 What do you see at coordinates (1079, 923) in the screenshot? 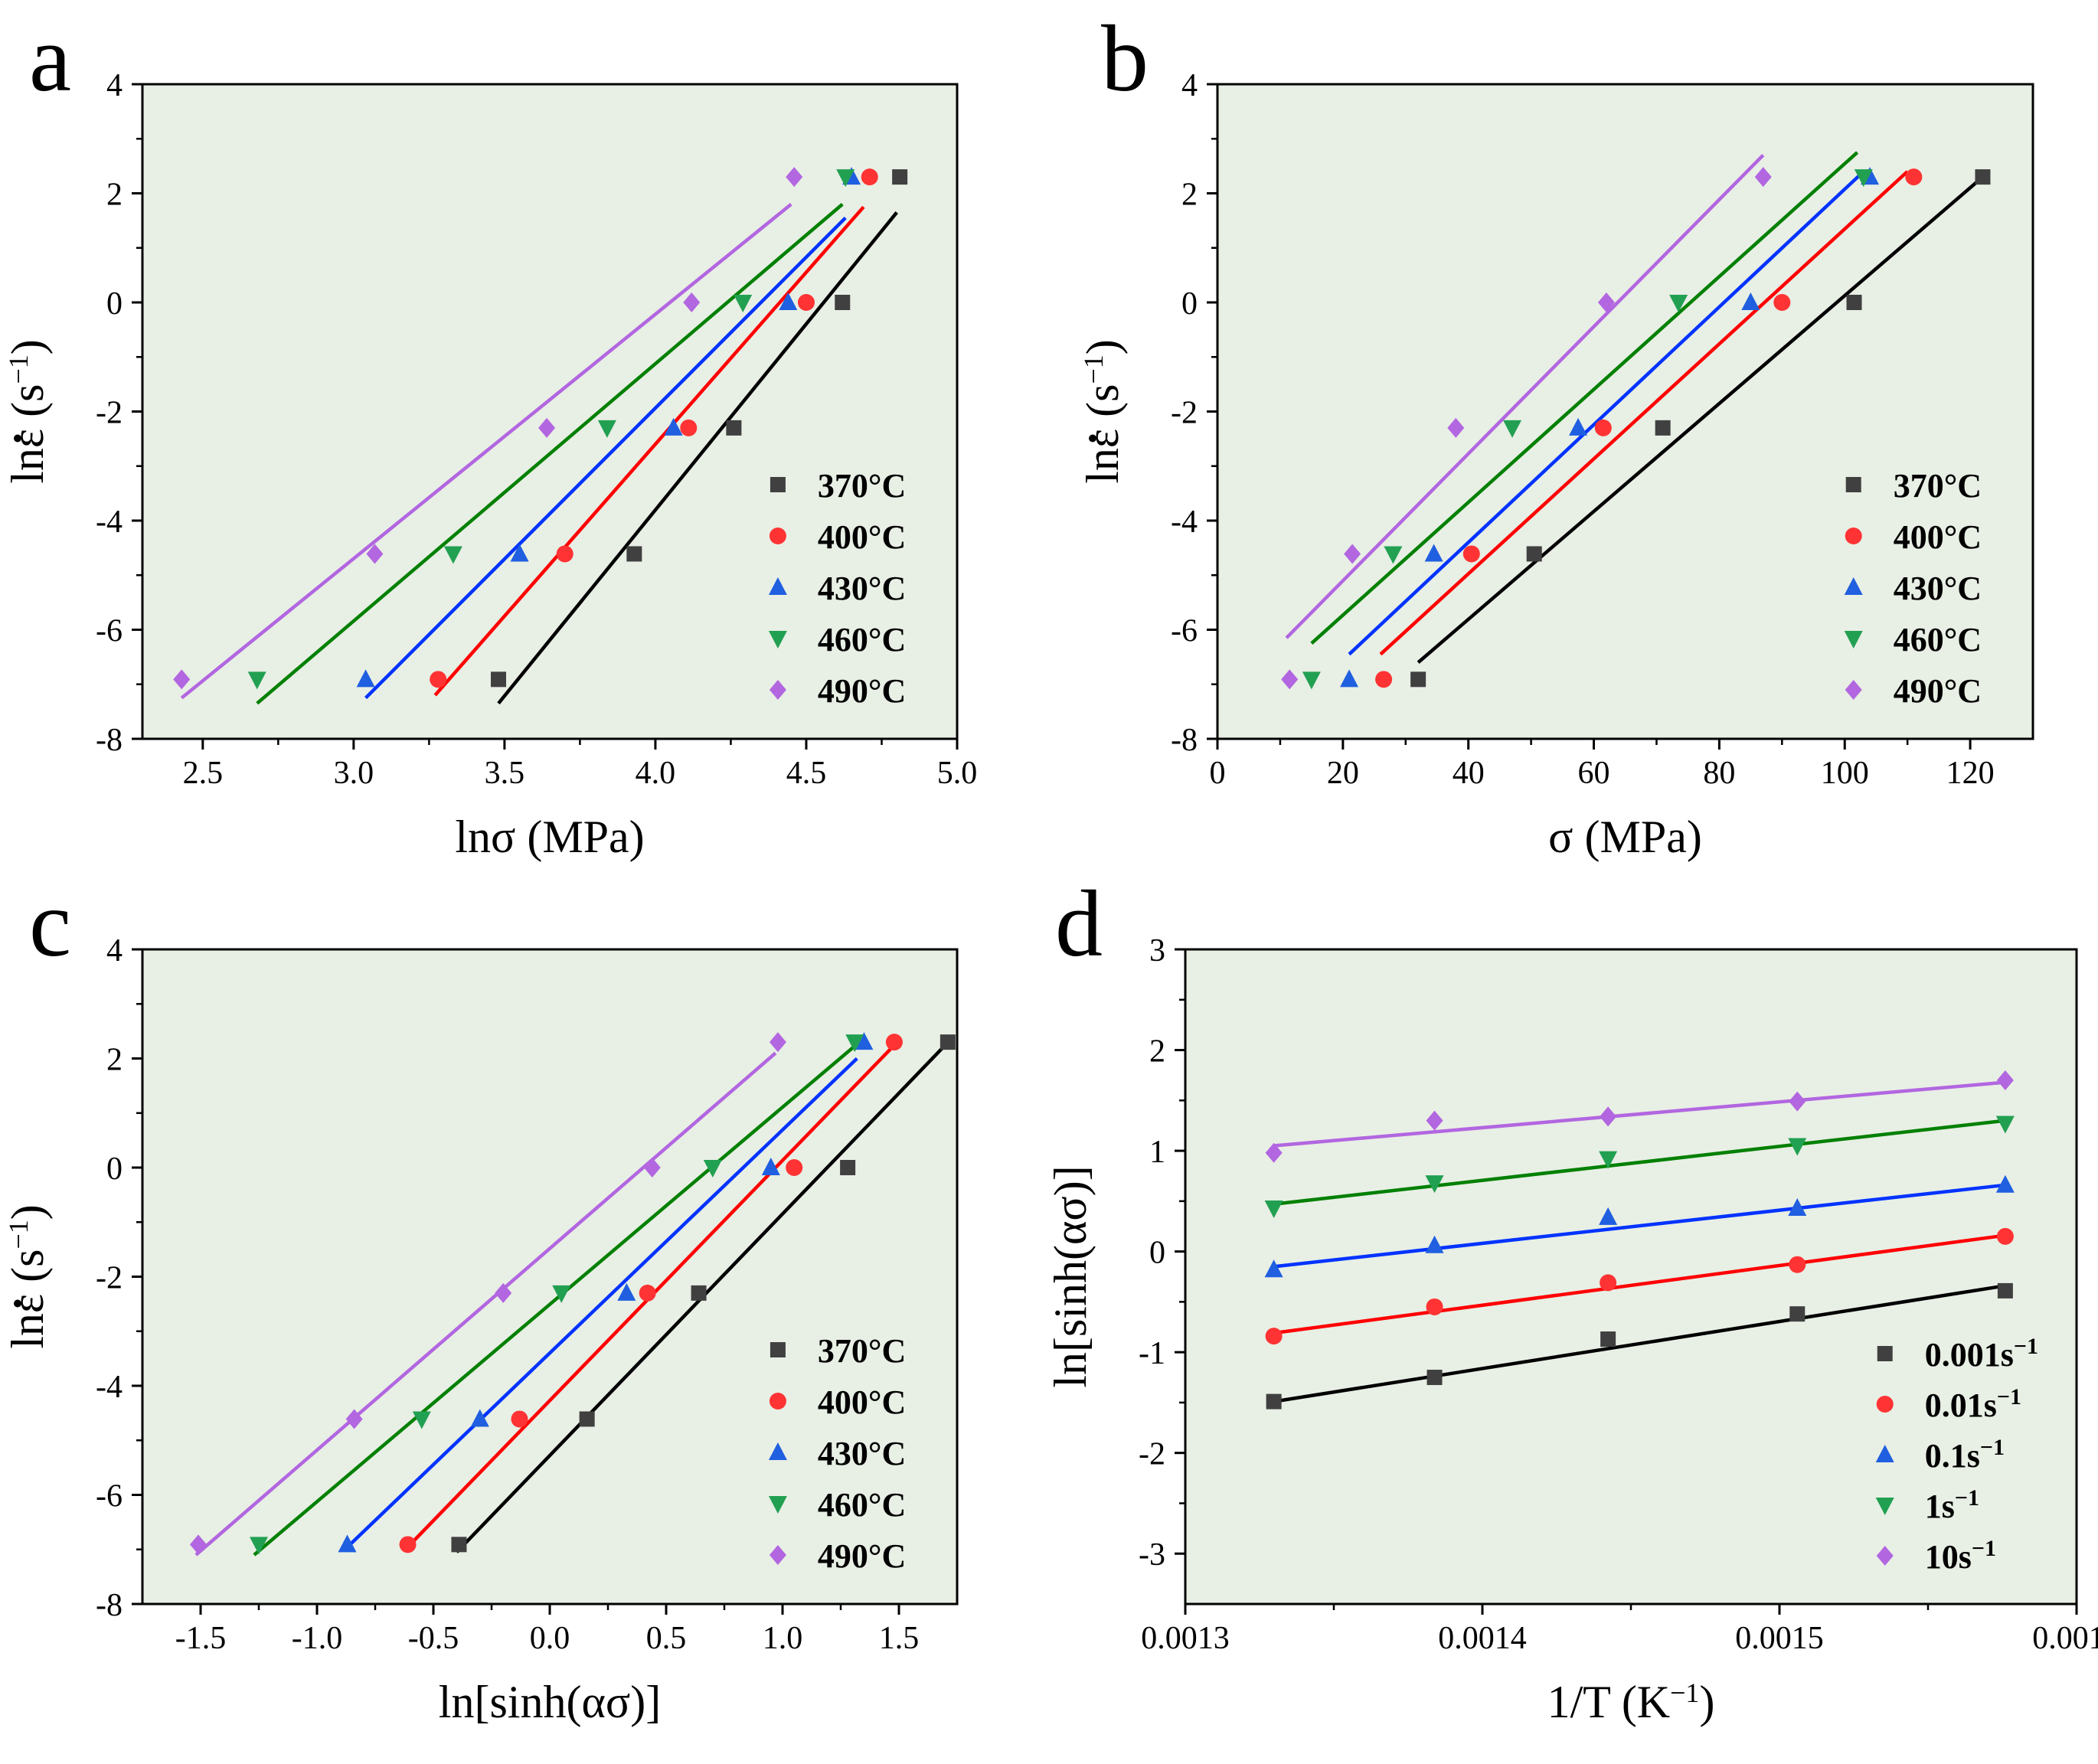
I see `panel-letter: d` at bounding box center [1079, 923].